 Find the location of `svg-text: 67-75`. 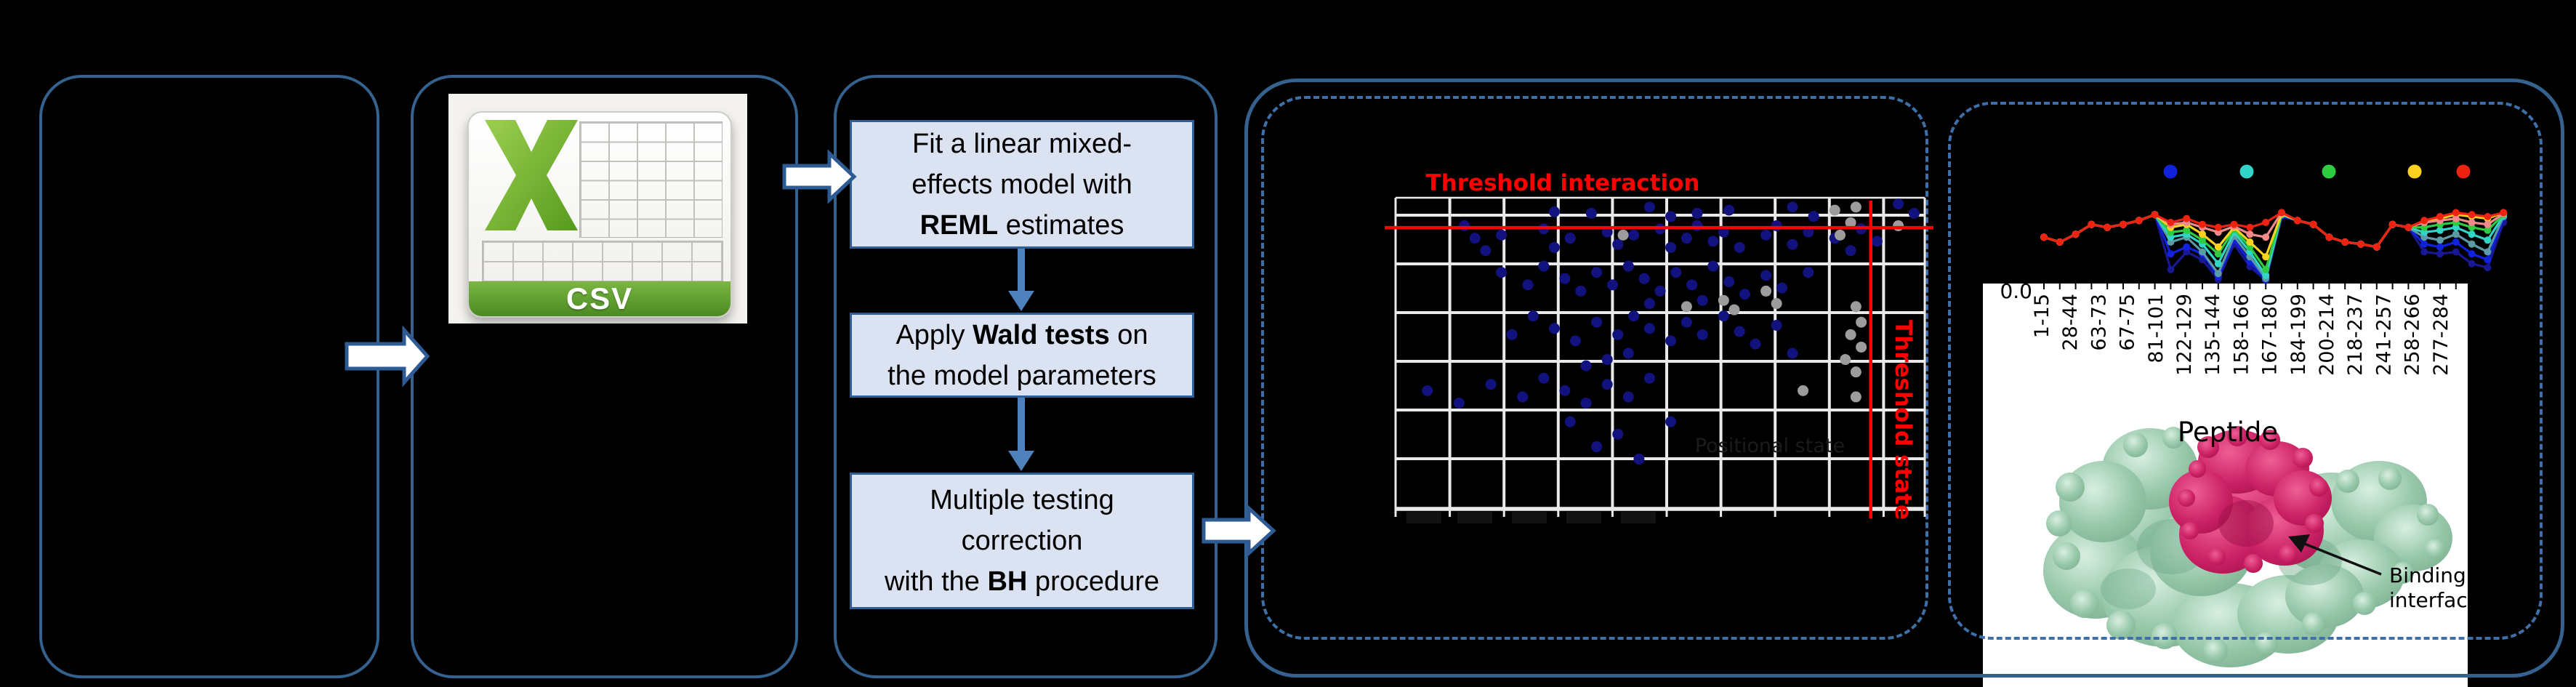

svg-text: 67-75 is located at coordinates (2128, 322).